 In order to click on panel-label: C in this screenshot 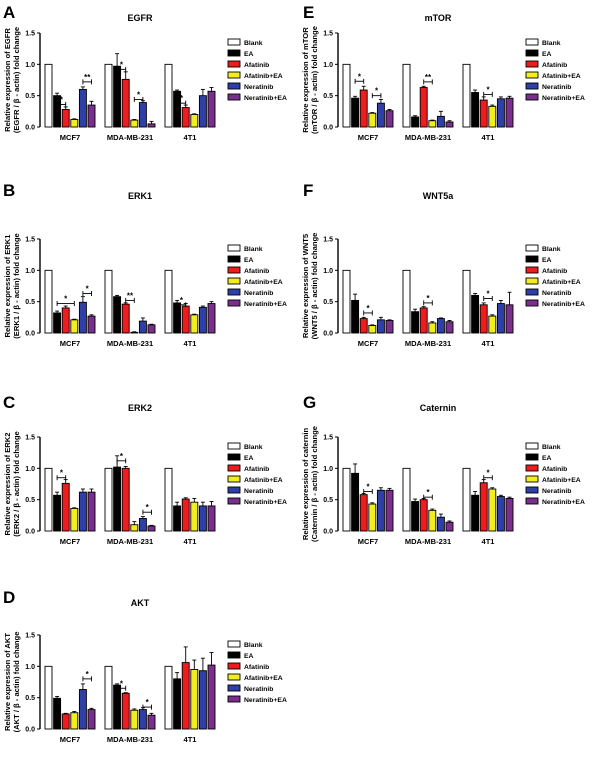, I will do `click(9, 402)`.